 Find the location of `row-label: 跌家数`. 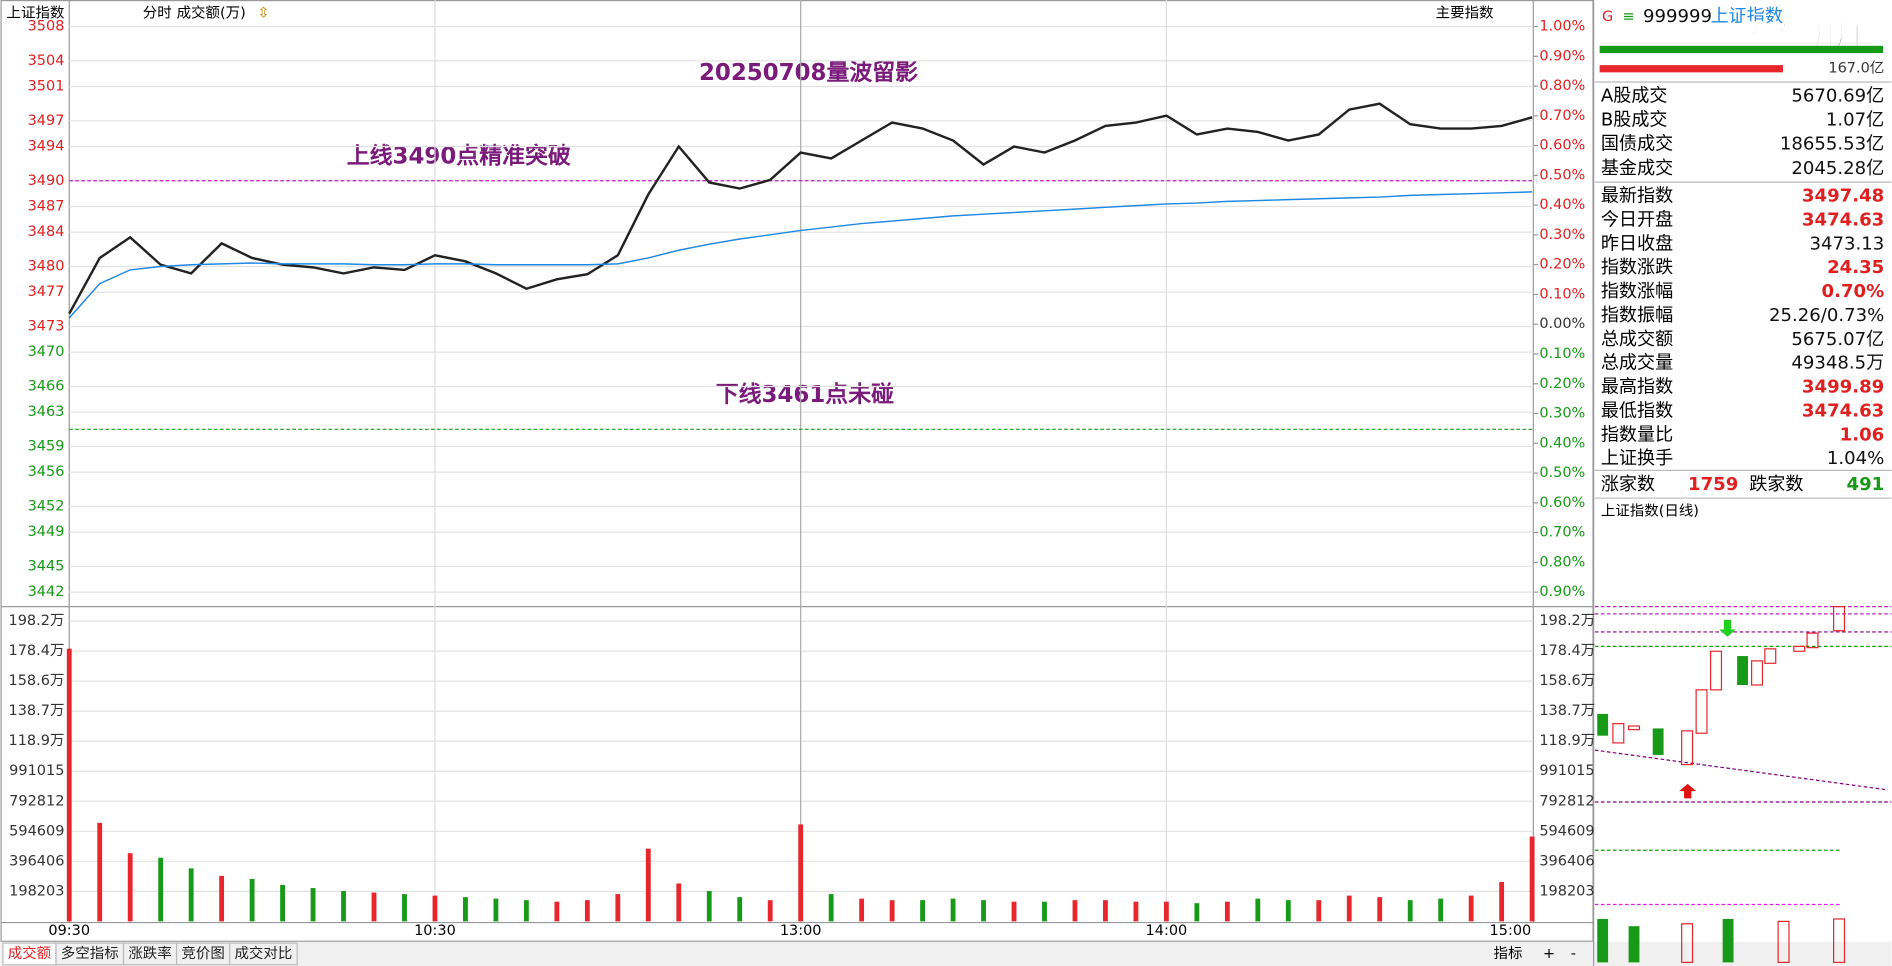

row-label: 跌家数 is located at coordinates (1776, 484).